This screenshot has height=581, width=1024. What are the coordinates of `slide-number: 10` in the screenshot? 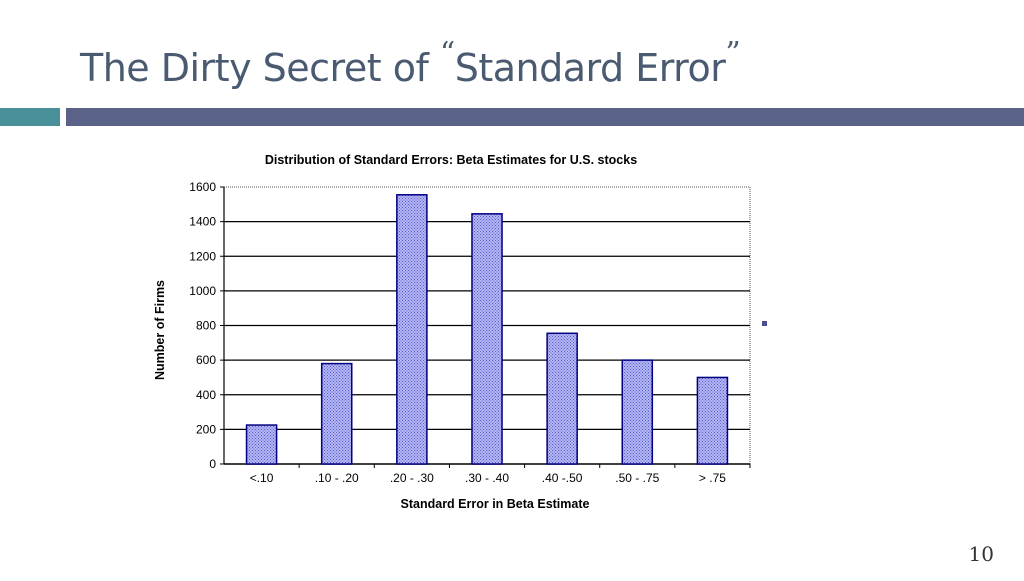 It's located at (981, 554).